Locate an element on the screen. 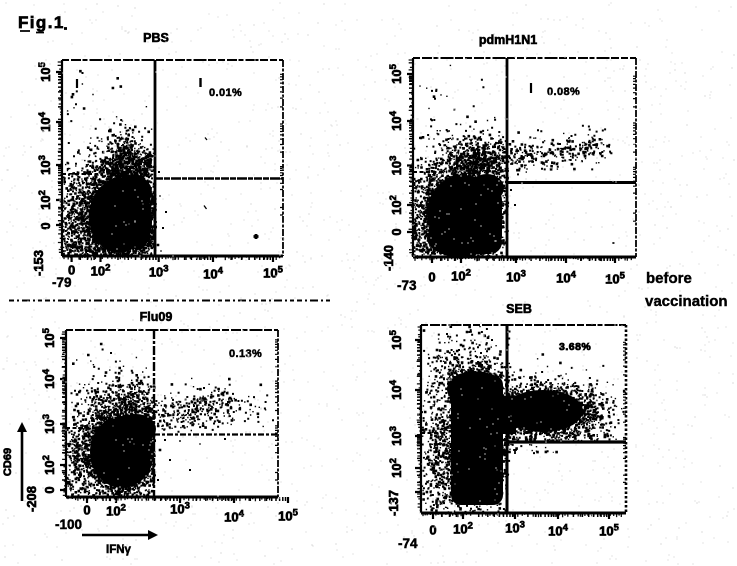 The image size is (737, 566). svg-text: Fig.1 is located at coordinates (41, 22).